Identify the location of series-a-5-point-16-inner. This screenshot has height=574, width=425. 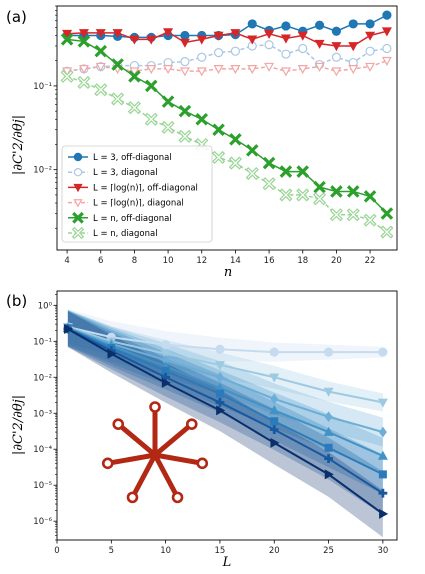
(336, 214).